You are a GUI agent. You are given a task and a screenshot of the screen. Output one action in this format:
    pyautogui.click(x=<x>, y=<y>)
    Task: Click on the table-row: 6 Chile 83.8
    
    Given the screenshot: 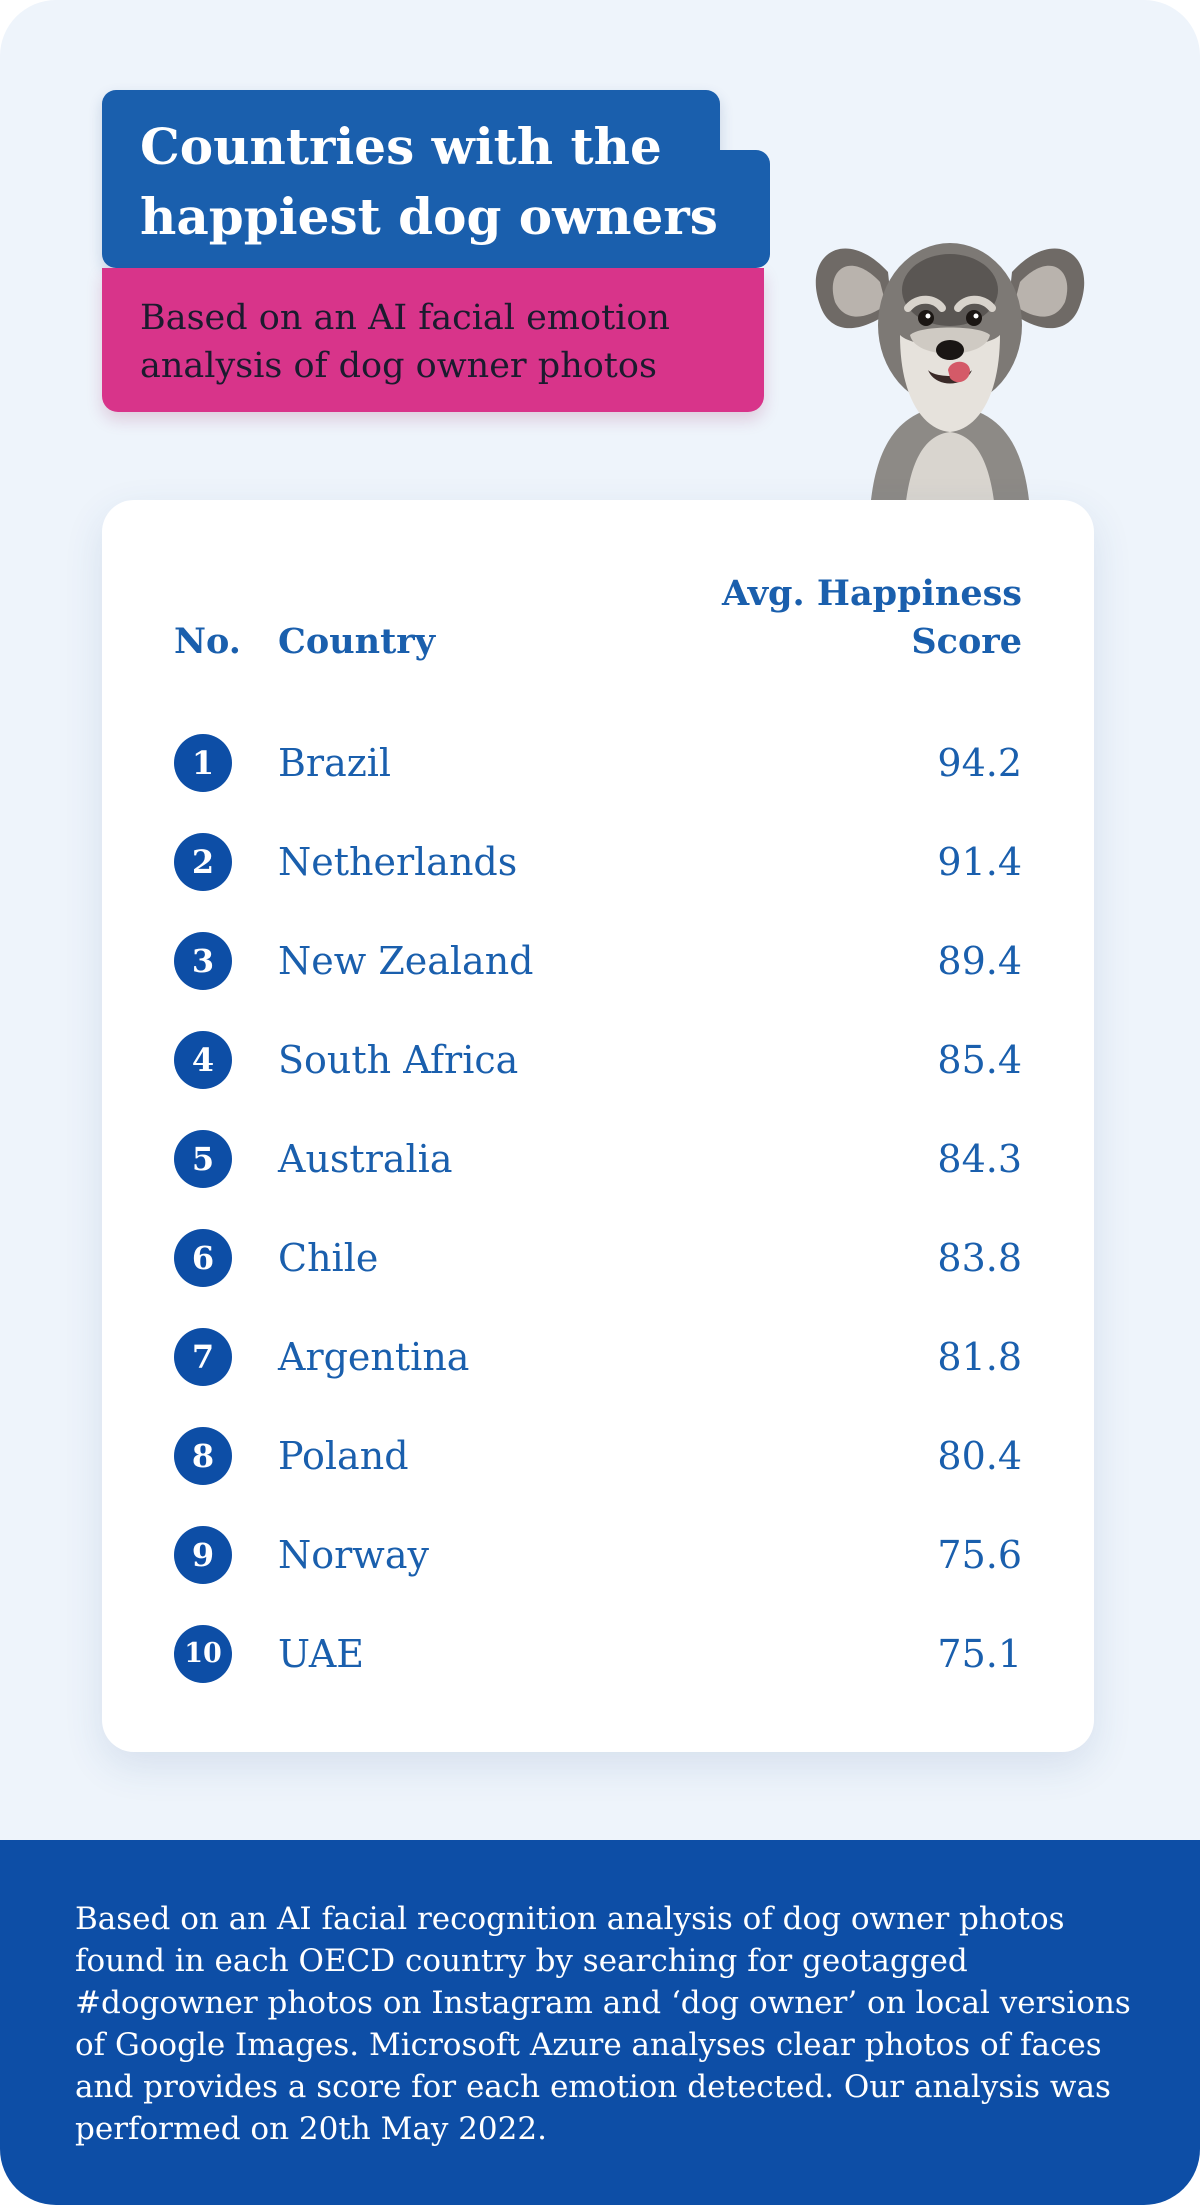 What is the action you would take?
    pyautogui.click(x=600, y=1258)
    